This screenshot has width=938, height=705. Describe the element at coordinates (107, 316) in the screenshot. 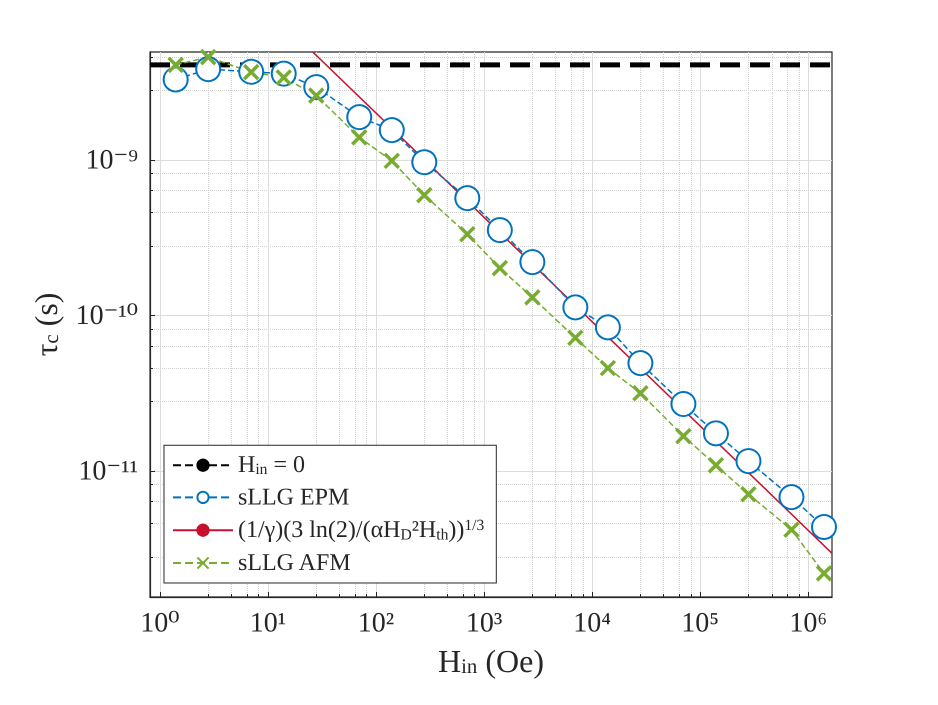

I see `y-tick-label: 10⁻¹⁰` at that location.